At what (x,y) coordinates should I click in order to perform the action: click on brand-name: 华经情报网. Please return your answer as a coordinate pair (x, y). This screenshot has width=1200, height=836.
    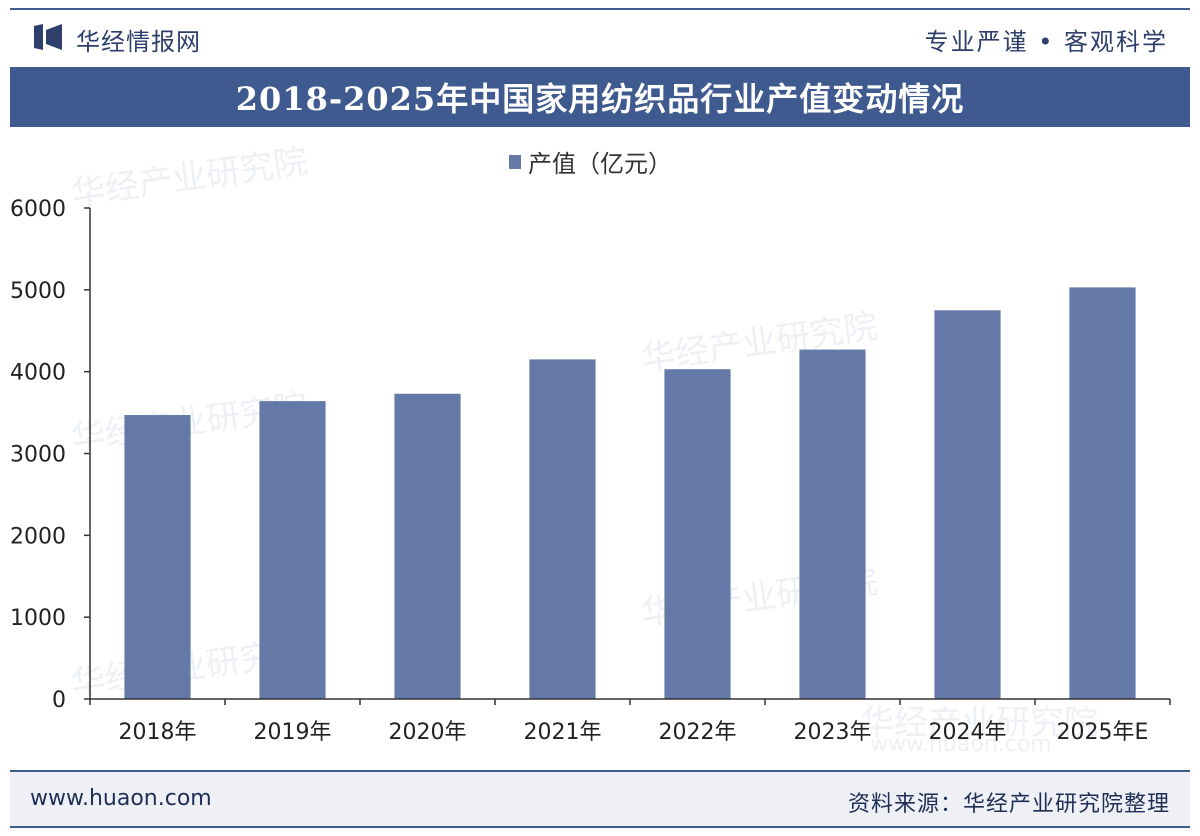
    Looking at the image, I should click on (138, 42).